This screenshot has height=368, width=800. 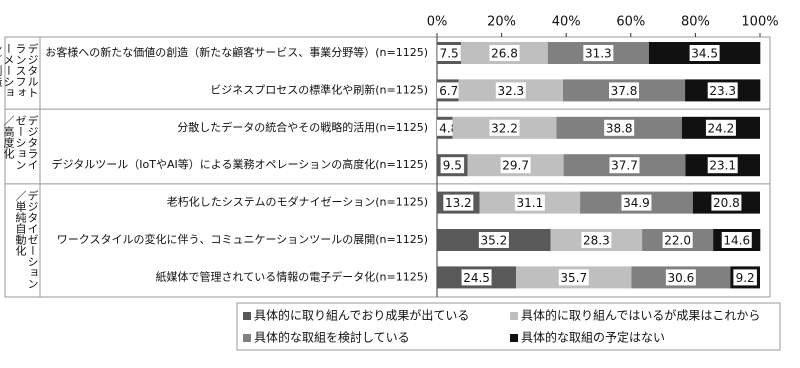 I want to click on category-label: 分散したデータの統合やその戦略的活用(n=1125), so click(x=302, y=127).